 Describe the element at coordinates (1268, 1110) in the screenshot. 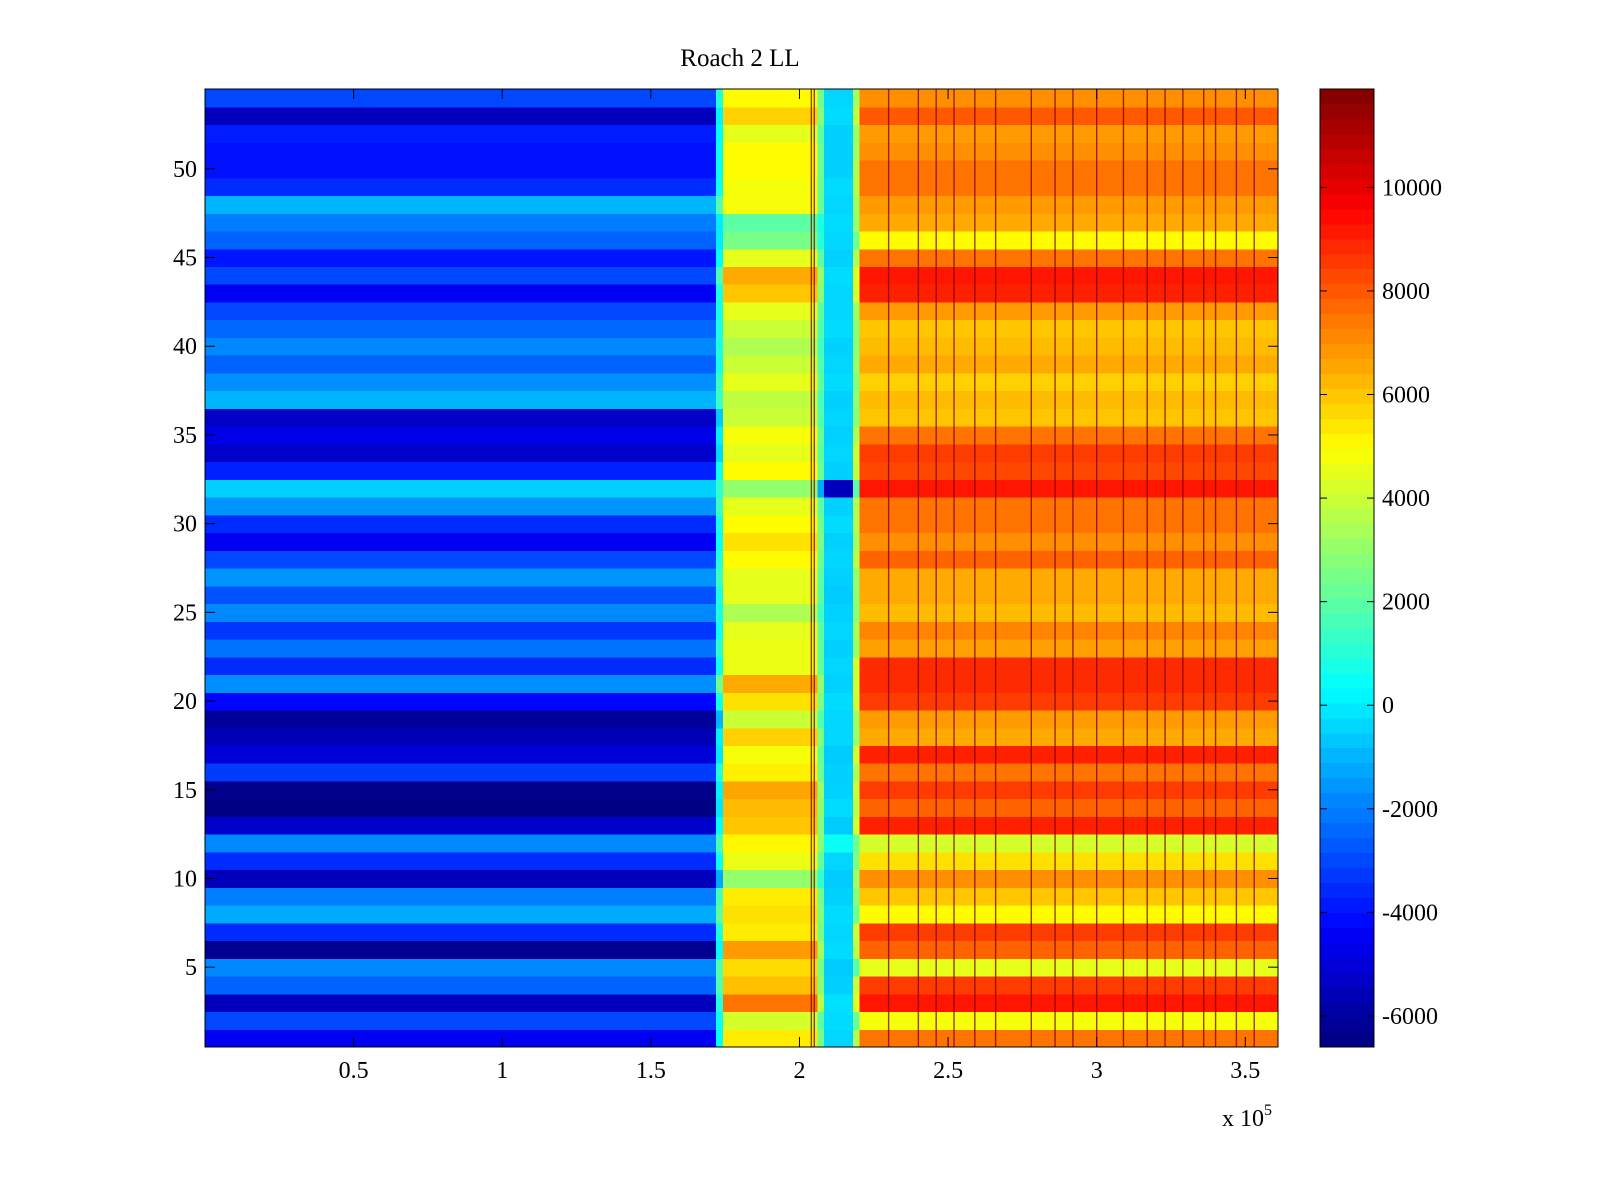

I see `x-exponent-superscript: 5` at that location.